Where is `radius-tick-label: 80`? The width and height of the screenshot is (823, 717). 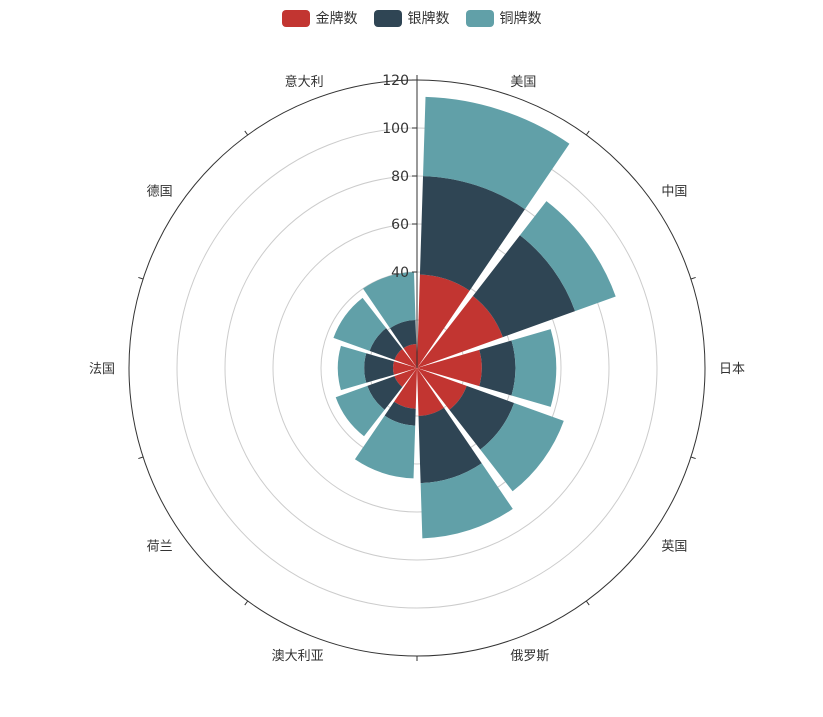 radius-tick-label: 80 is located at coordinates (400, 177).